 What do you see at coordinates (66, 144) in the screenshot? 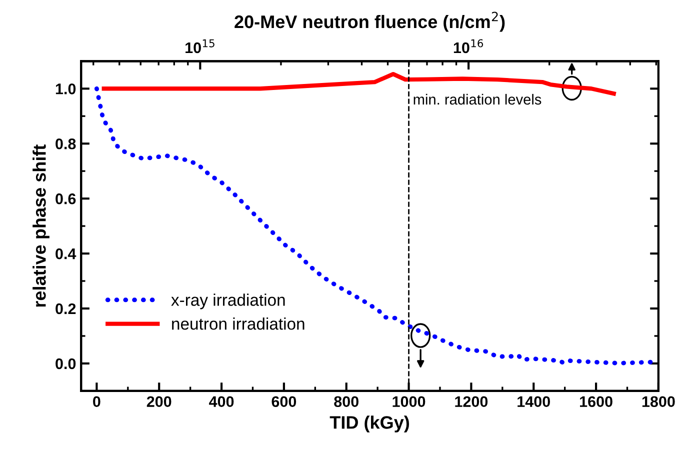
I see `y-tick-label: 0.8` at bounding box center [66, 144].